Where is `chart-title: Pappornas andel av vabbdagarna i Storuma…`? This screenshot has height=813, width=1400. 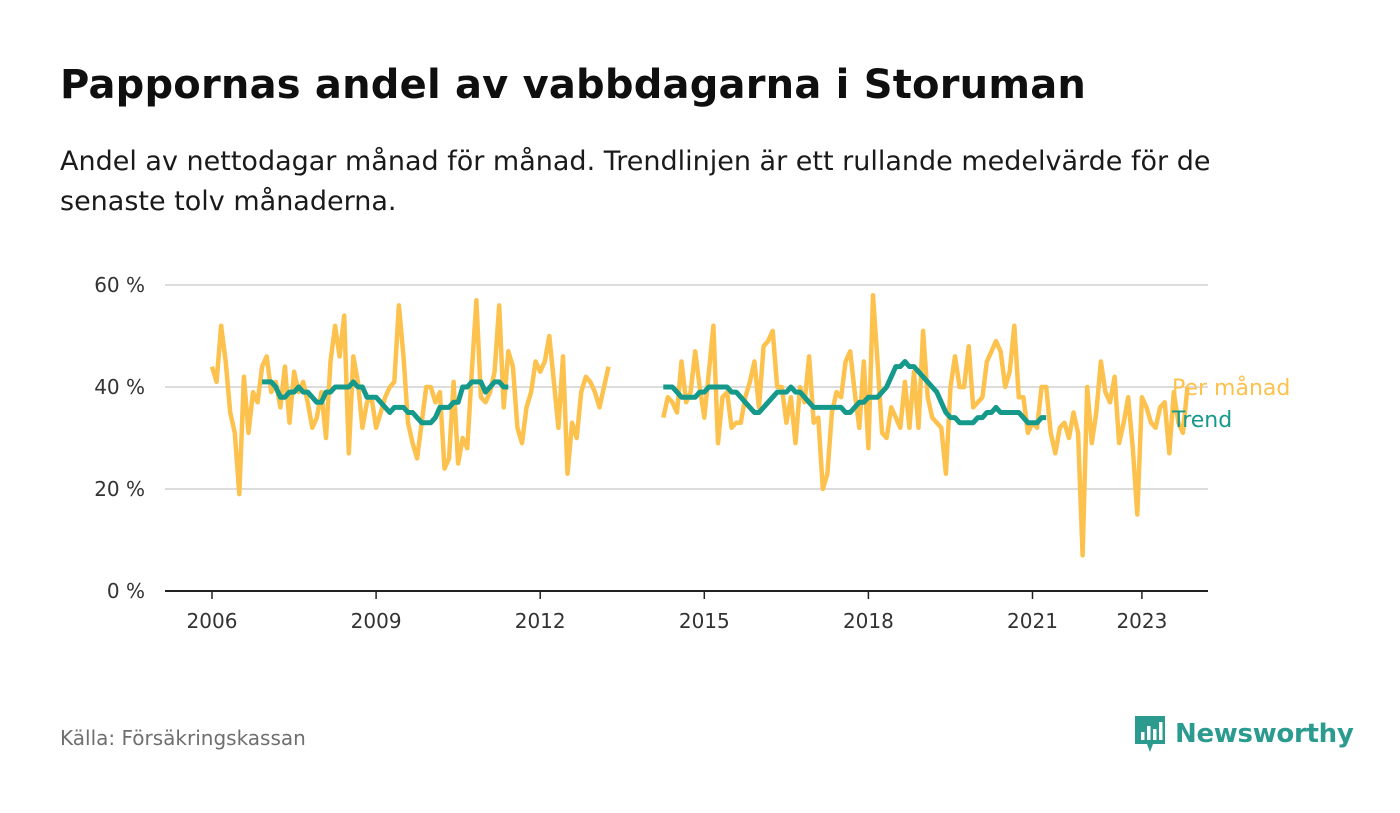
chart-title: Pappornas andel av vabbdagarna i Storuma… is located at coordinates (573, 85).